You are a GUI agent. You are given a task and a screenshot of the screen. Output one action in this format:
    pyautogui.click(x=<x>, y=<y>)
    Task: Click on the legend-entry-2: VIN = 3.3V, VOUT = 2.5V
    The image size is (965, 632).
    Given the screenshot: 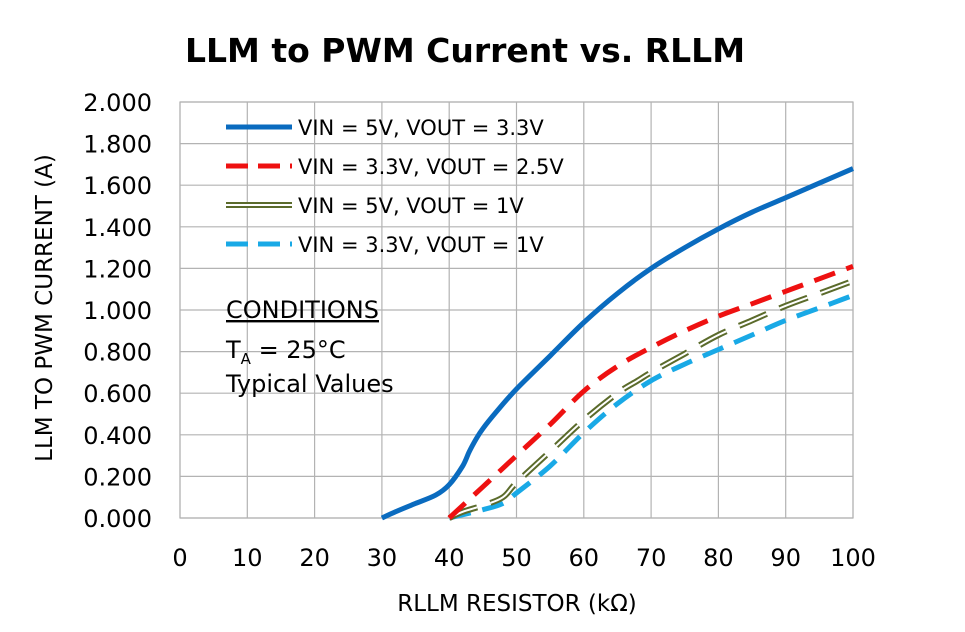 What is the action you would take?
    pyautogui.click(x=395, y=167)
    